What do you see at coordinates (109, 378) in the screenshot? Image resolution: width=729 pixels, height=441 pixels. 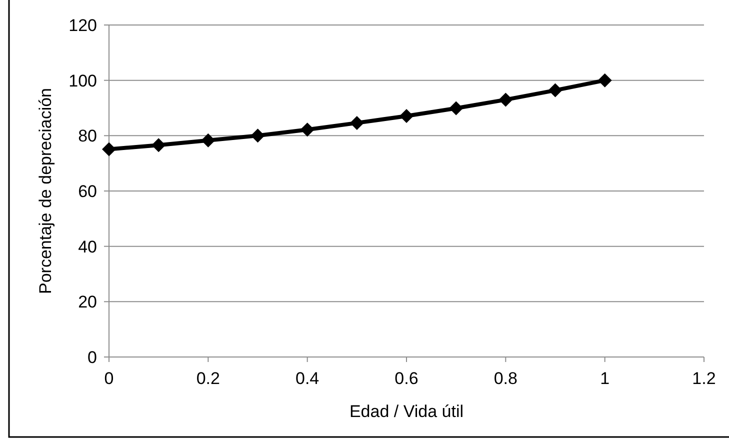 I see `x-tick-label: 0` at bounding box center [109, 378].